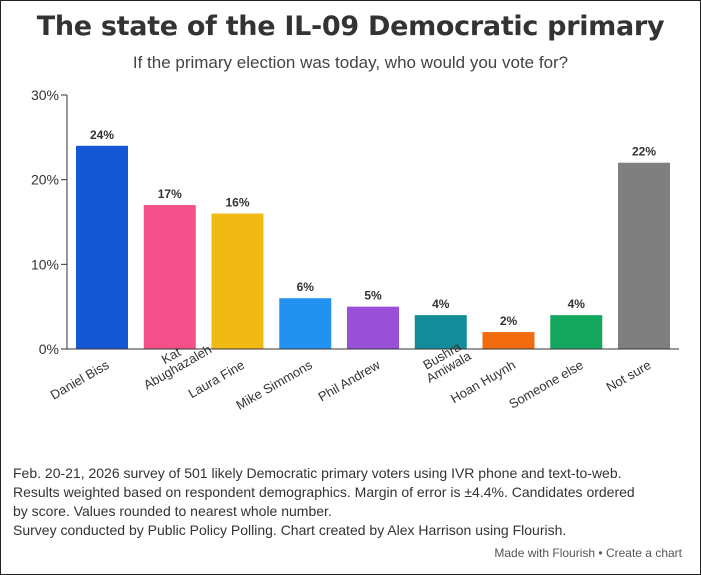  Describe the element at coordinates (306, 287) in the screenshot. I see `data-label: 6%` at that location.